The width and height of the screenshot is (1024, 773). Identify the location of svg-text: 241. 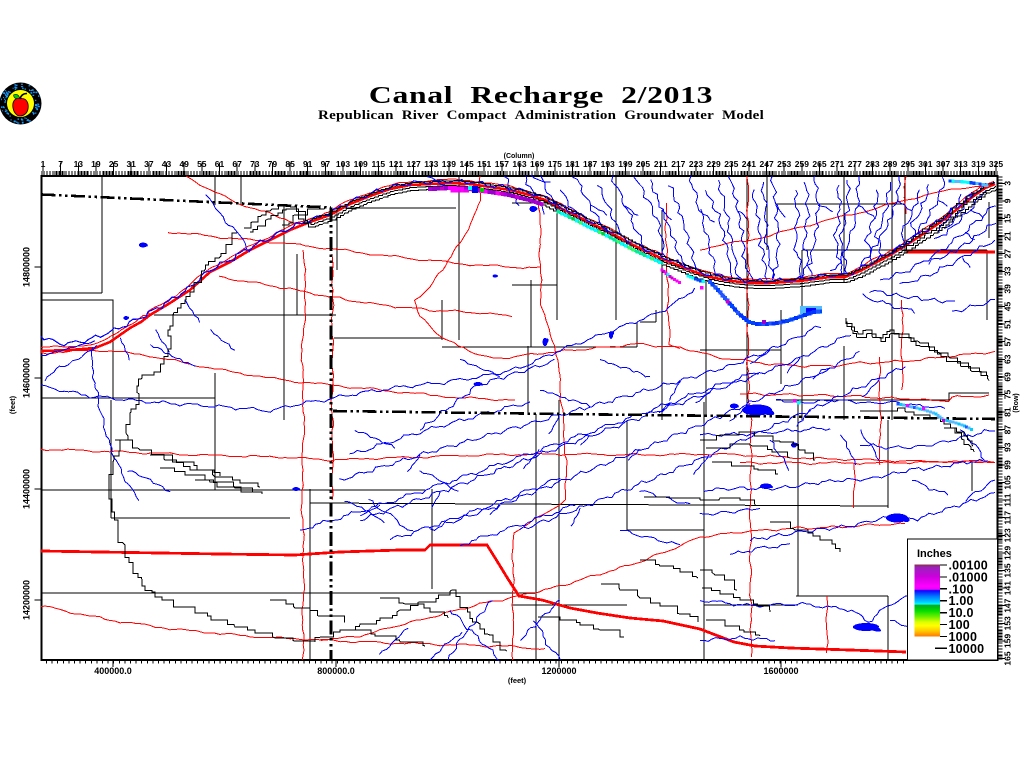
(749, 164).